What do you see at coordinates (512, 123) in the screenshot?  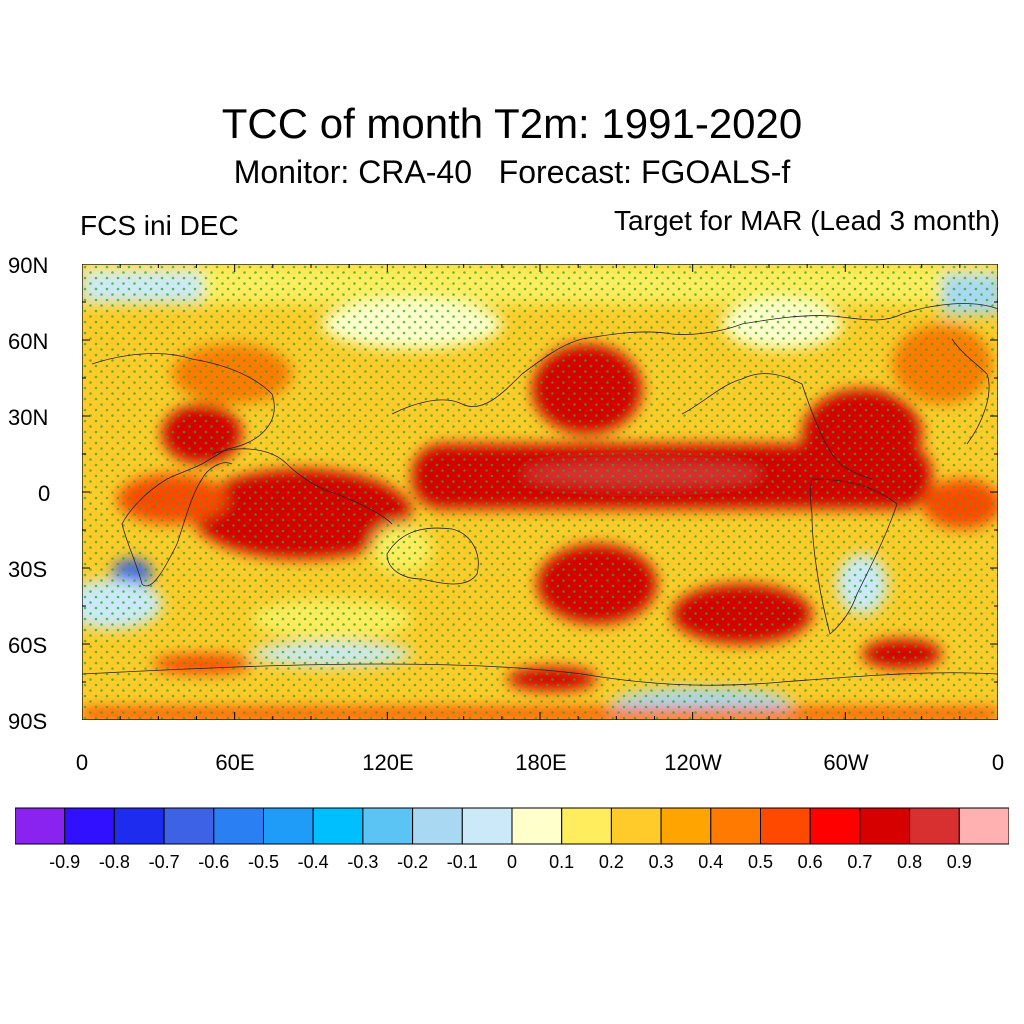 I see `chart-title: TCC of month T2m: 1991-2020` at bounding box center [512, 123].